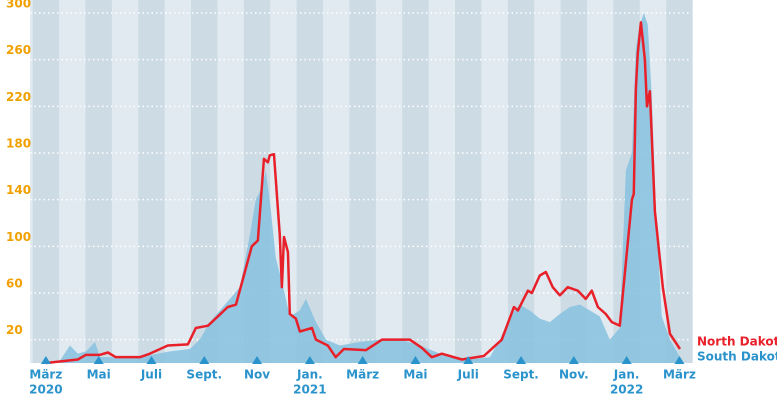 This screenshot has width=777, height=401. Describe the element at coordinates (18, 144) in the screenshot. I see `y-tick-label: 180` at that location.